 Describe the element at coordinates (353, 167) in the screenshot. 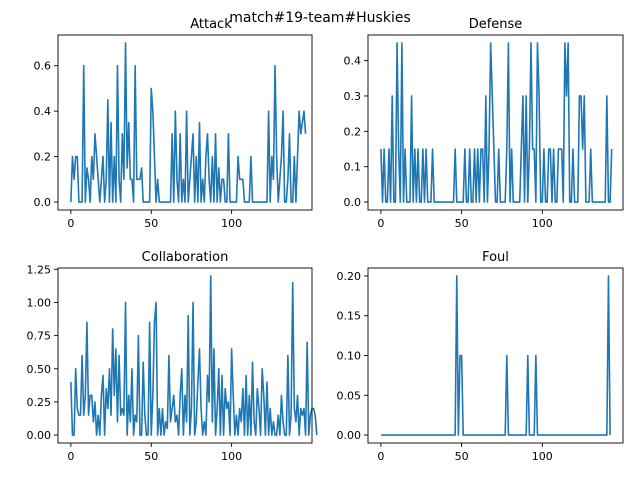

I see `y-tick-label: 0.1` at that location.